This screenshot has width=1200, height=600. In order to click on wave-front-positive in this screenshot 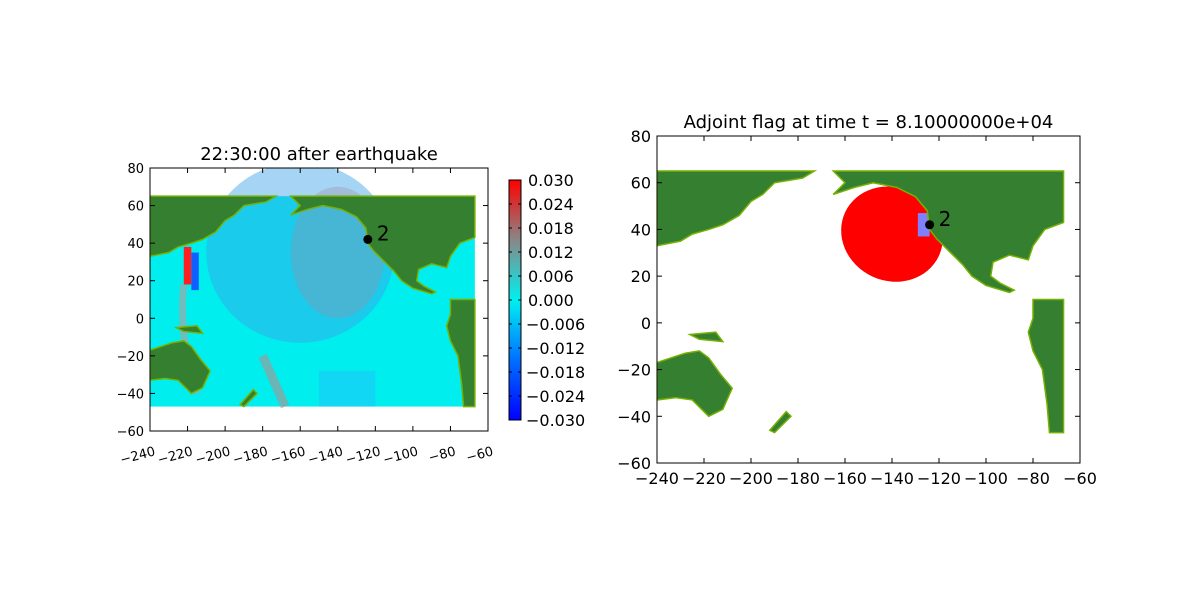, I will do `click(187, 265)`.